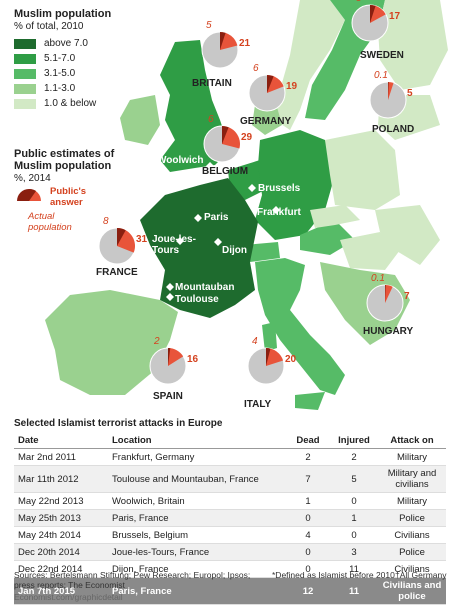 This screenshot has width=460, height=605. Describe the element at coordinates (292, 86) in the screenshot. I see `public-value: 19` at that location.